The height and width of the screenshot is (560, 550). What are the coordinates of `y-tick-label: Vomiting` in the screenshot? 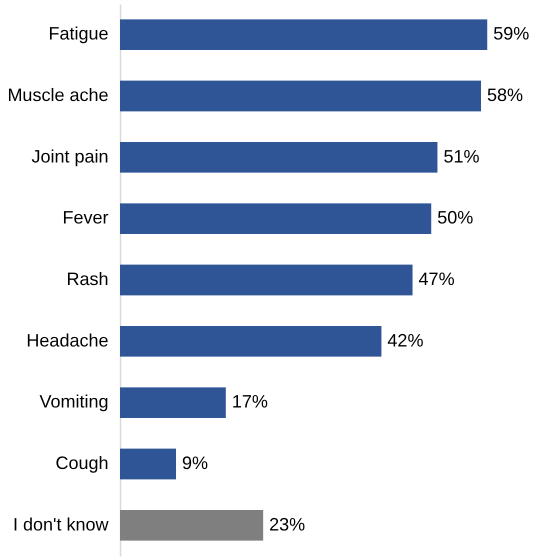 It's located at (73, 402).